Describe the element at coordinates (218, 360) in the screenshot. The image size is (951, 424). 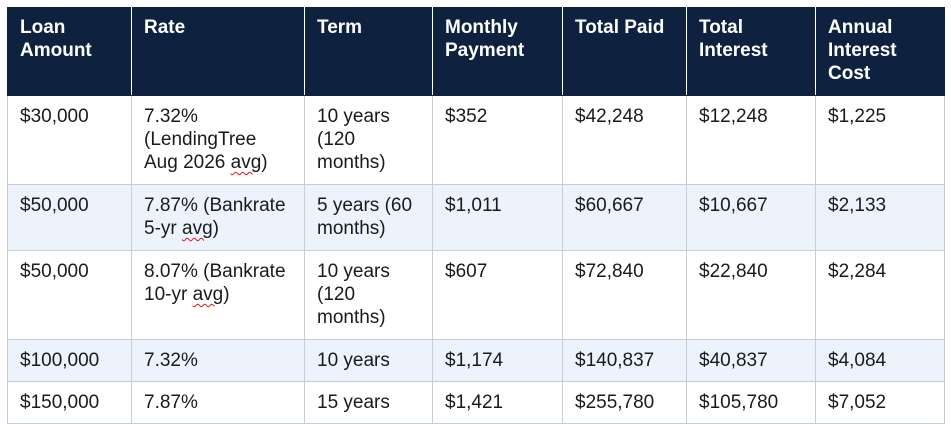
I see `cell-rate: 7.32%` at that location.